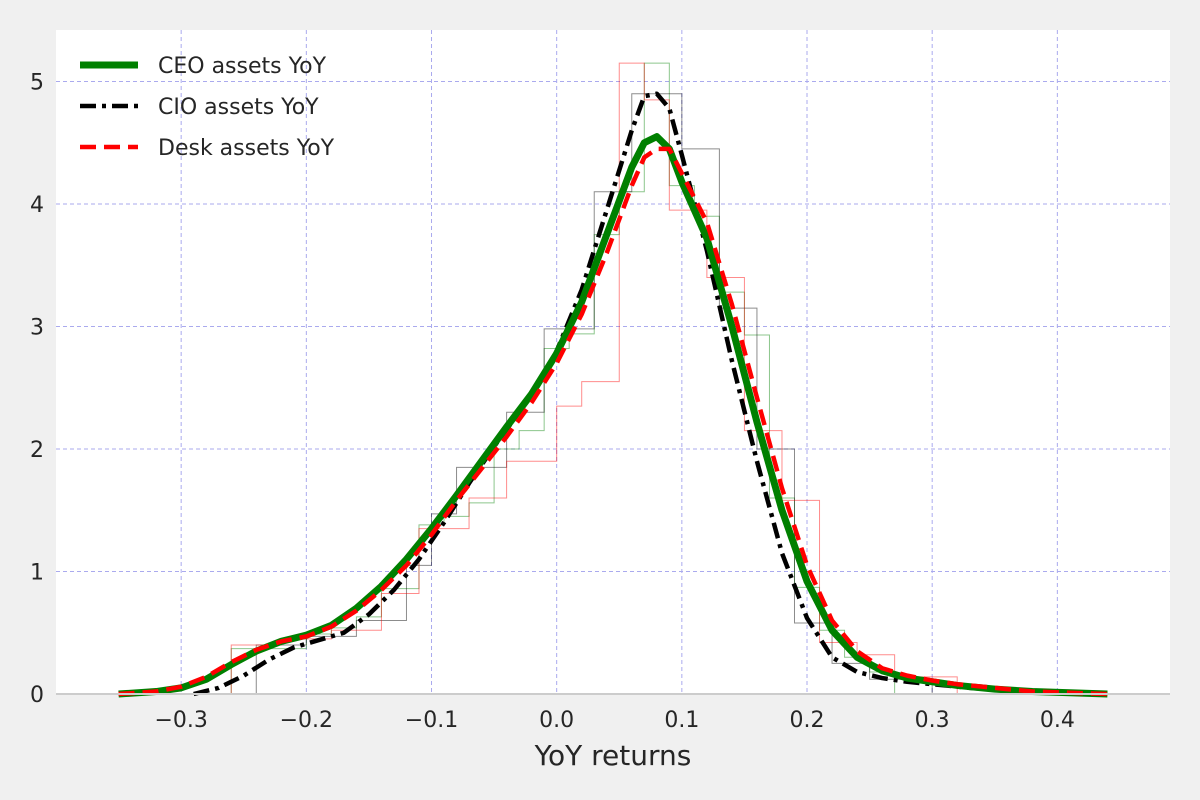 Image resolution: width=1200 pixels, height=800 pixels. I want to click on x-tick-label: −0.3, so click(180, 720).